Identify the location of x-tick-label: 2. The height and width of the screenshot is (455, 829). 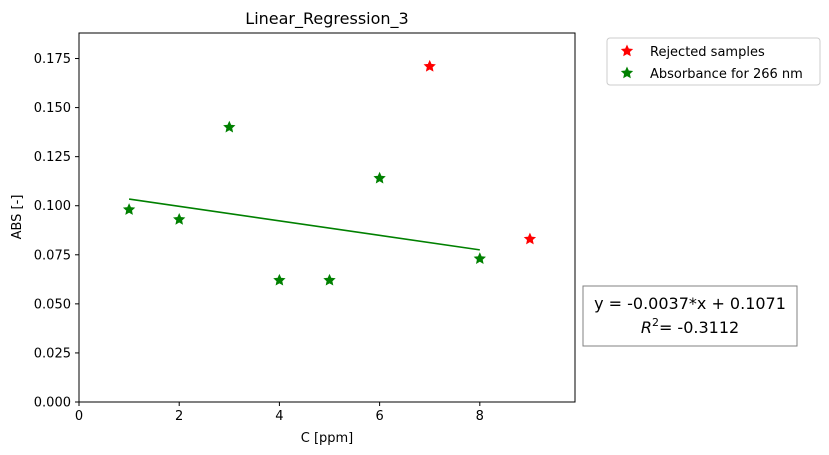
(179, 416).